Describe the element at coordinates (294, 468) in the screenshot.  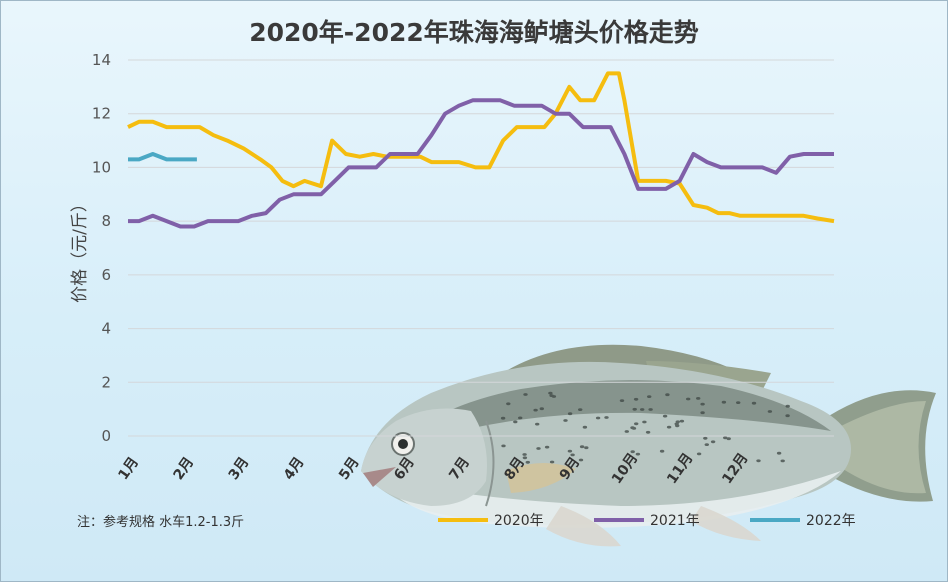
I see `x-tick-label: 4月` at that location.